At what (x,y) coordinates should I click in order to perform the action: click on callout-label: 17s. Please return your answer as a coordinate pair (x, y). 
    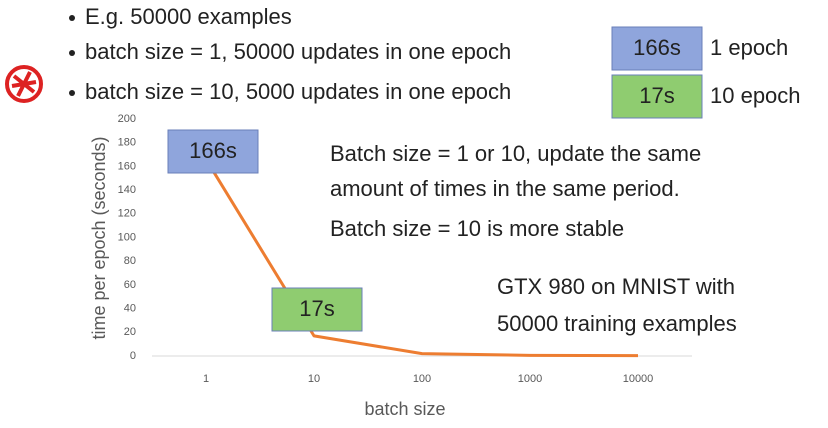
    Looking at the image, I should click on (316, 308).